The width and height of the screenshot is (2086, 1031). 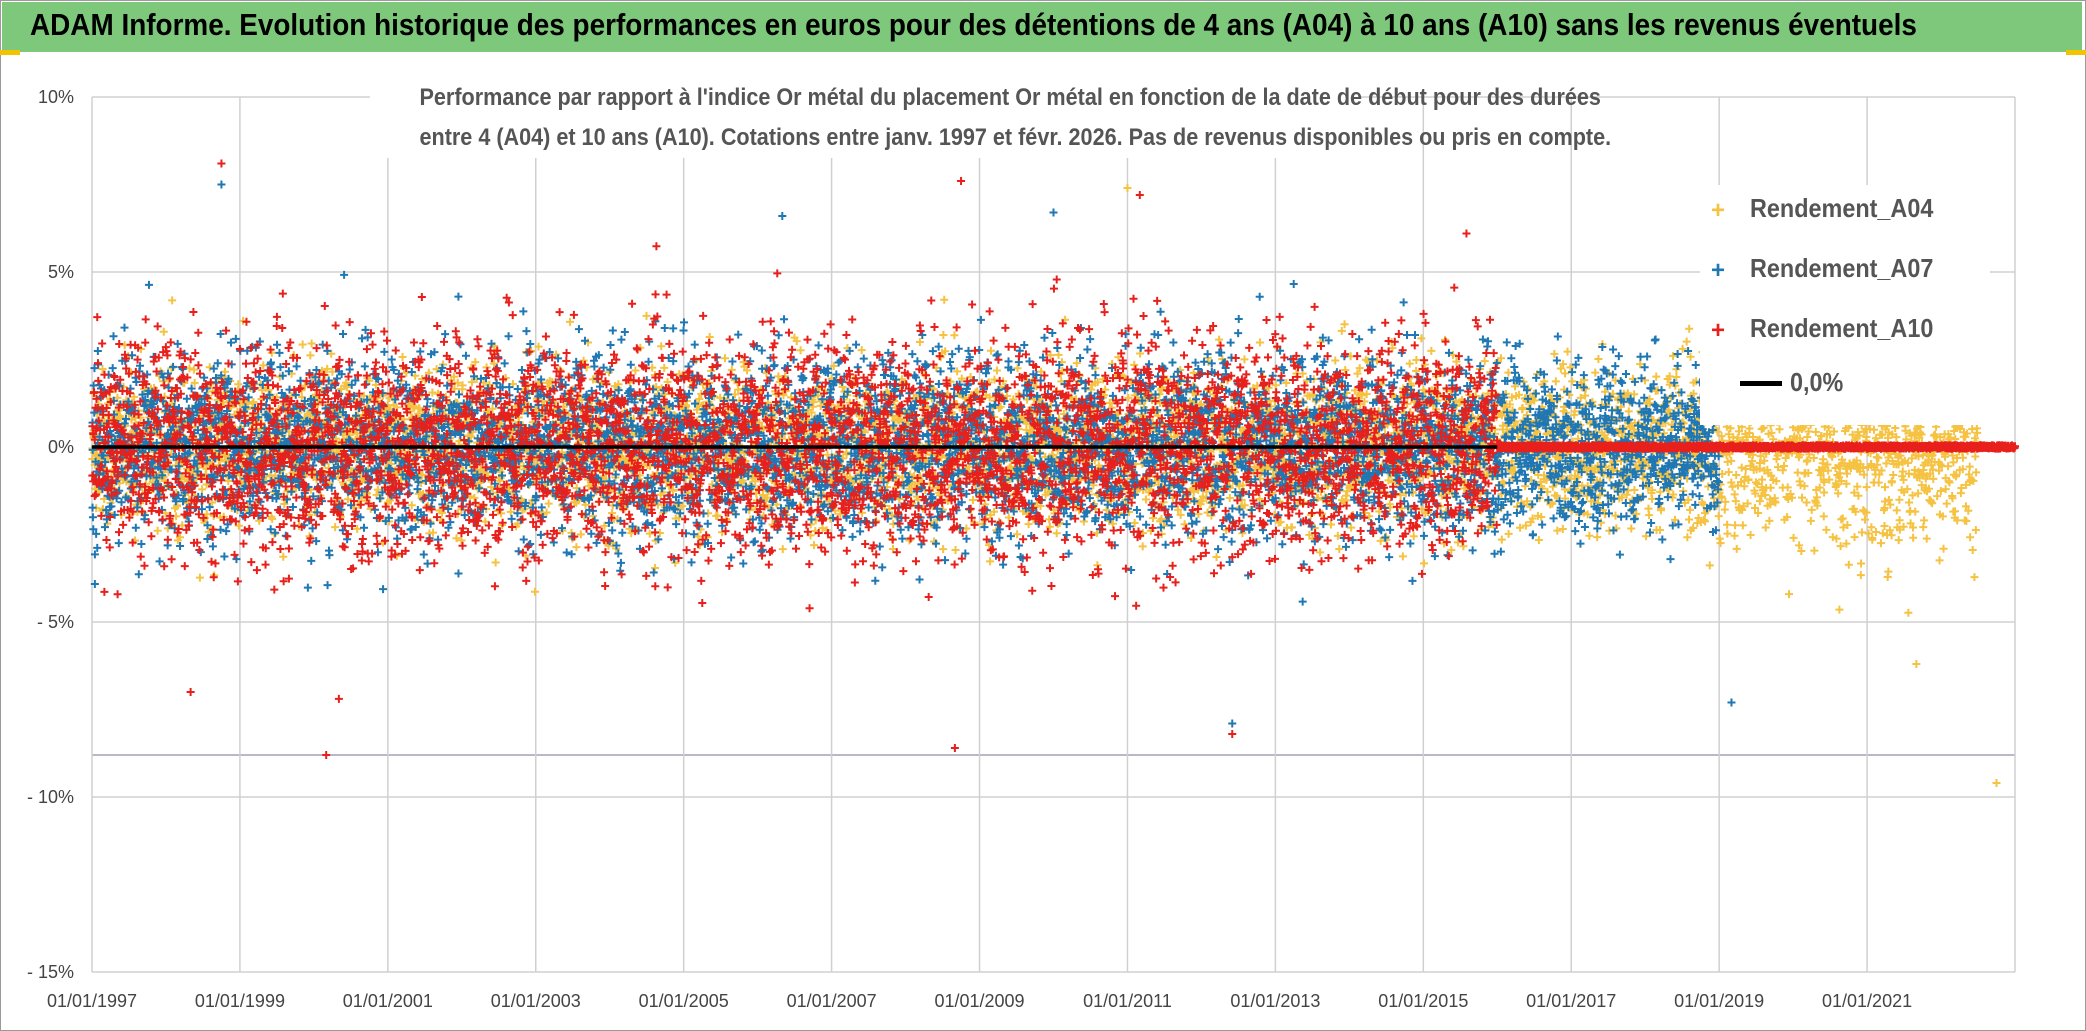 What do you see at coordinates (10, 52) in the screenshot?
I see `corner-accent-left` at bounding box center [10, 52].